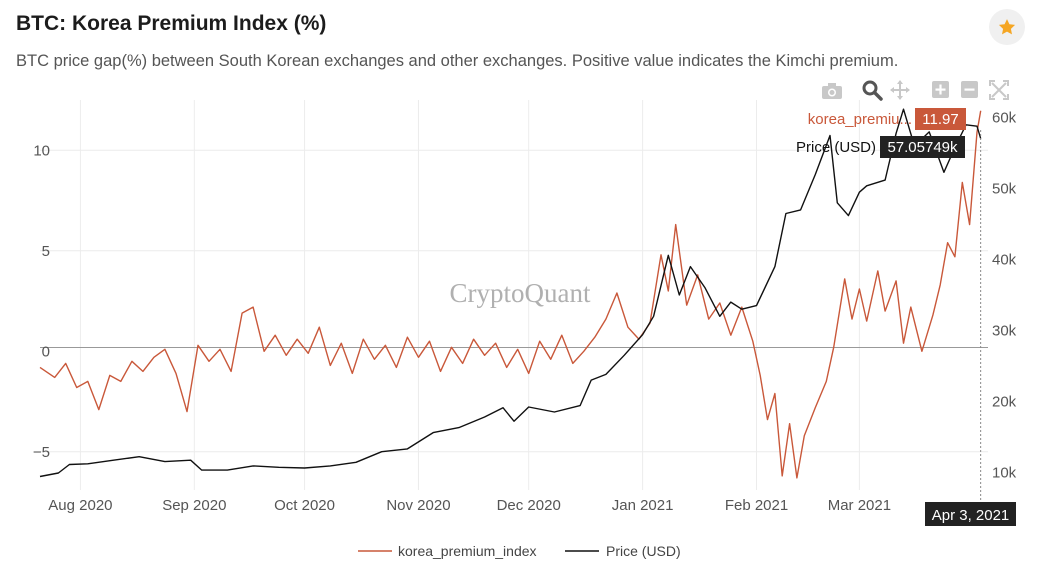 The height and width of the screenshot is (580, 1037). I want to click on y-axis-right: 10k 20k 30k 40k 50k 60k, so click(1004, 296).